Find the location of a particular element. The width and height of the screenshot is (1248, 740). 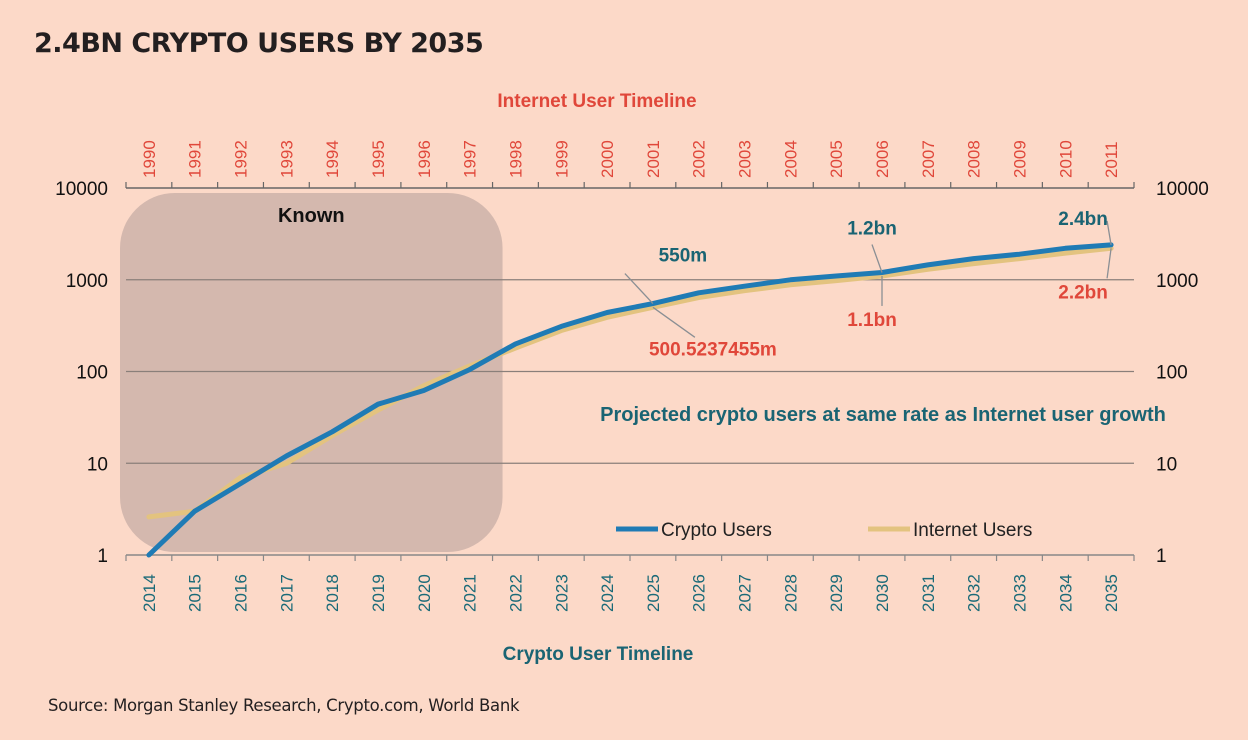

top-axis-category-label: 2008 is located at coordinates (974, 159).